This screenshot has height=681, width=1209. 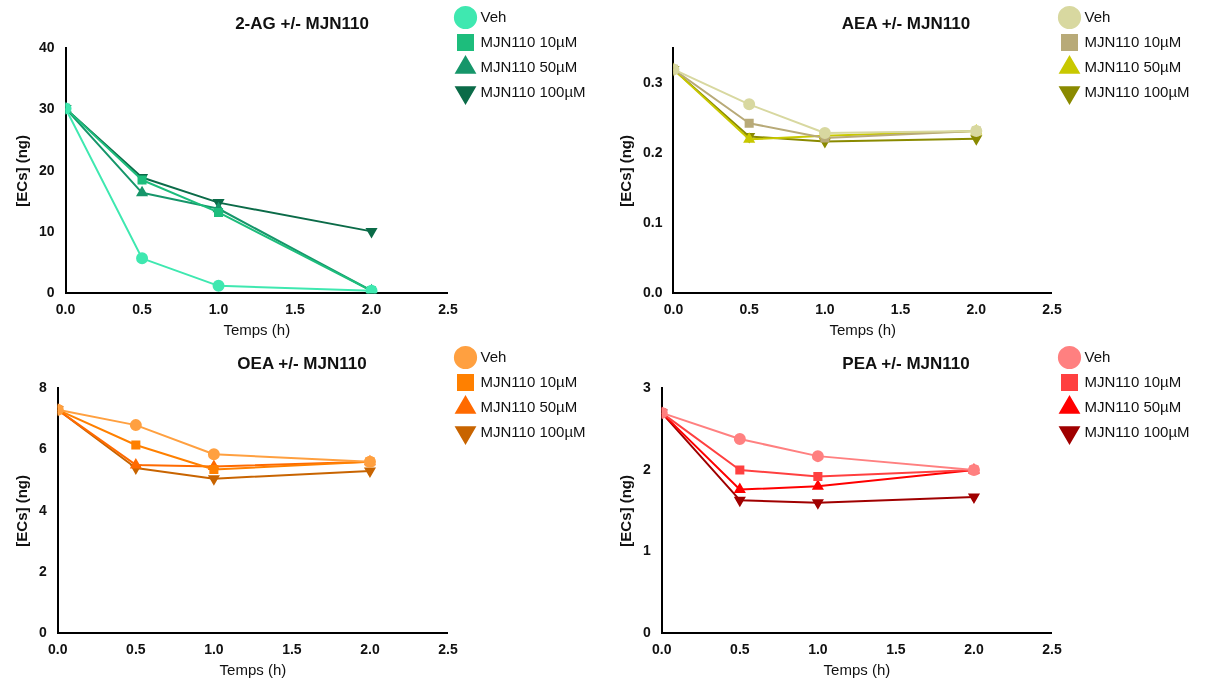 I want to click on y-tick-label: 0.1, so click(x=652, y=222).